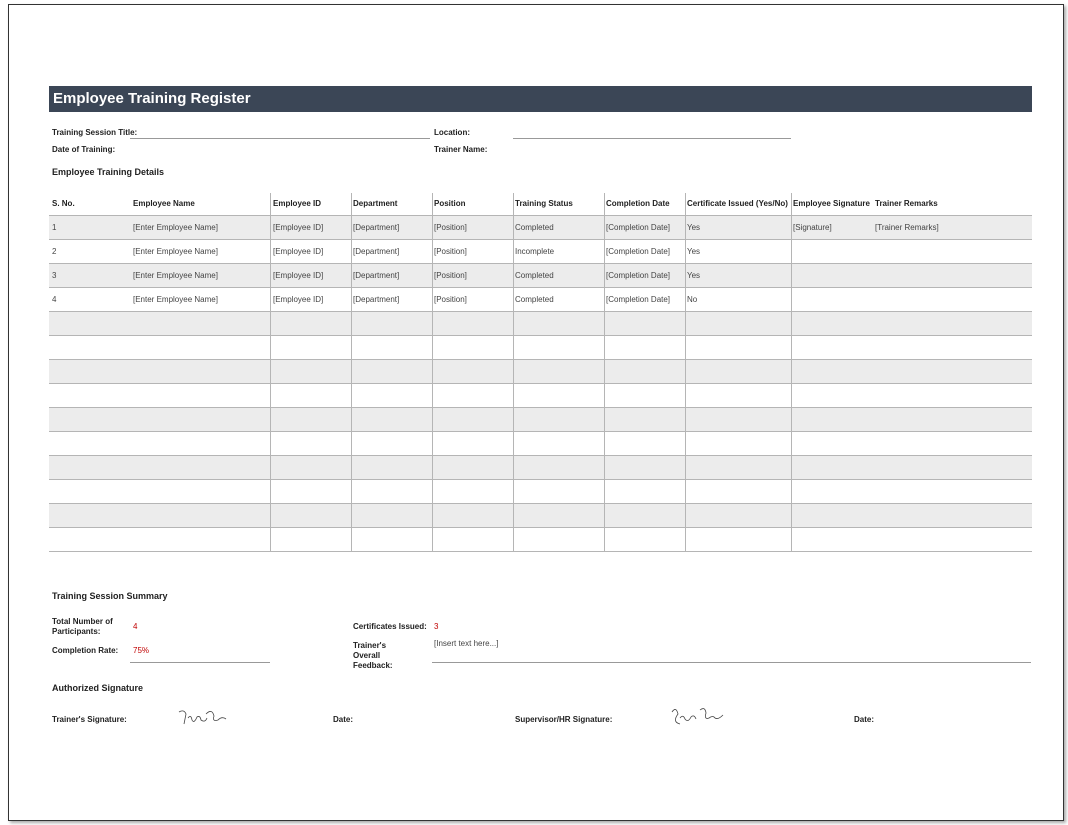  I want to click on table-cell: [Trainer Remarks], so click(907, 227).